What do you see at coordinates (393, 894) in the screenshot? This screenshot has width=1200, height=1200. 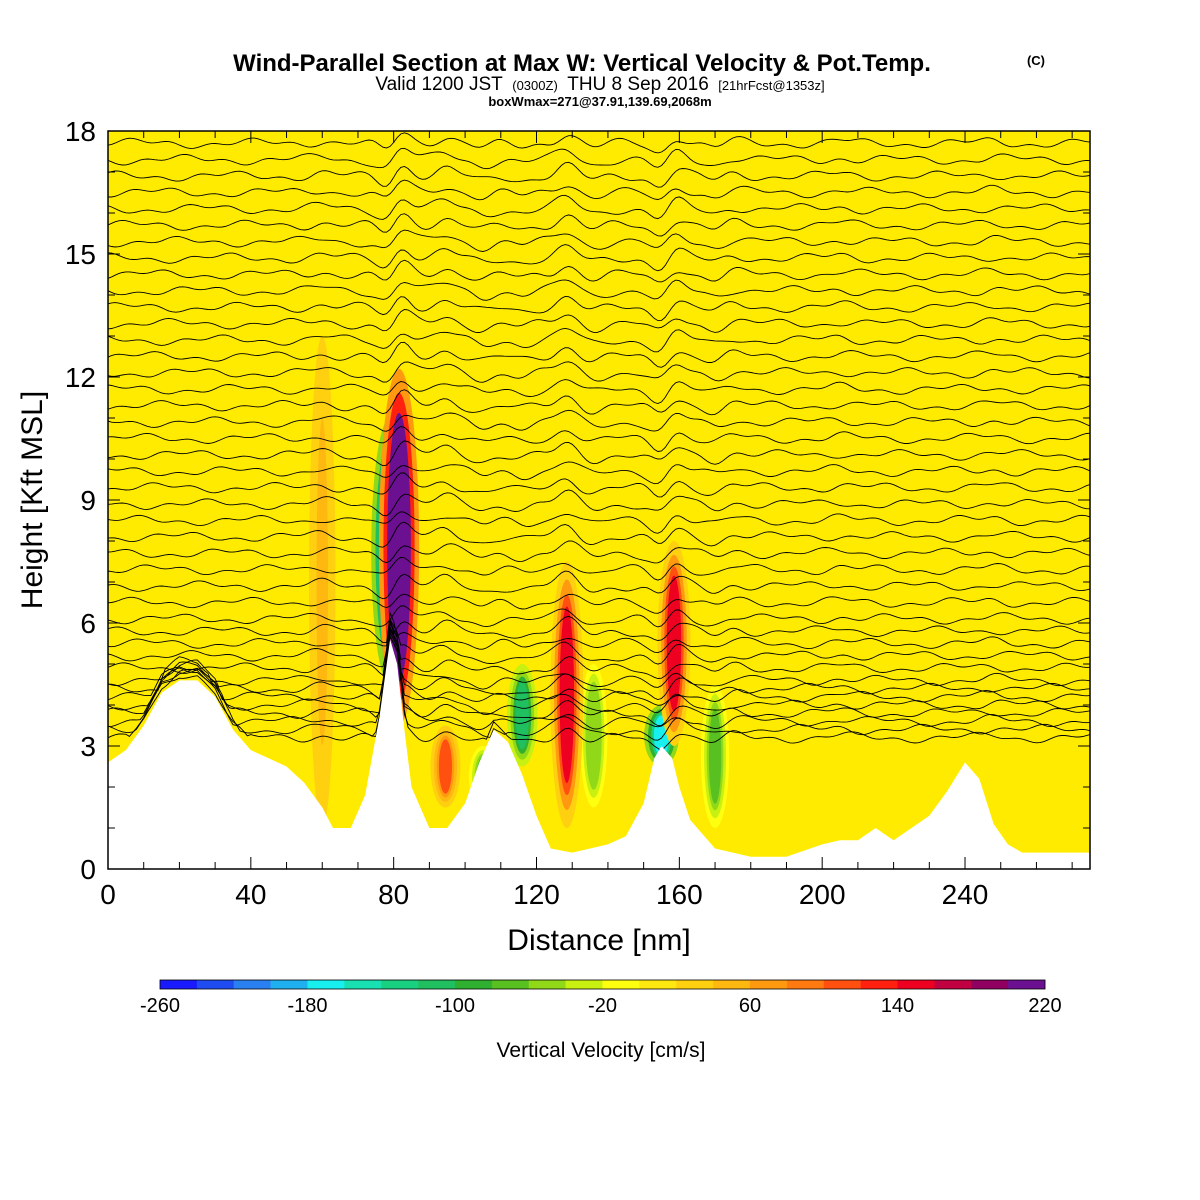 I see `x-tick-label: 80` at bounding box center [393, 894].